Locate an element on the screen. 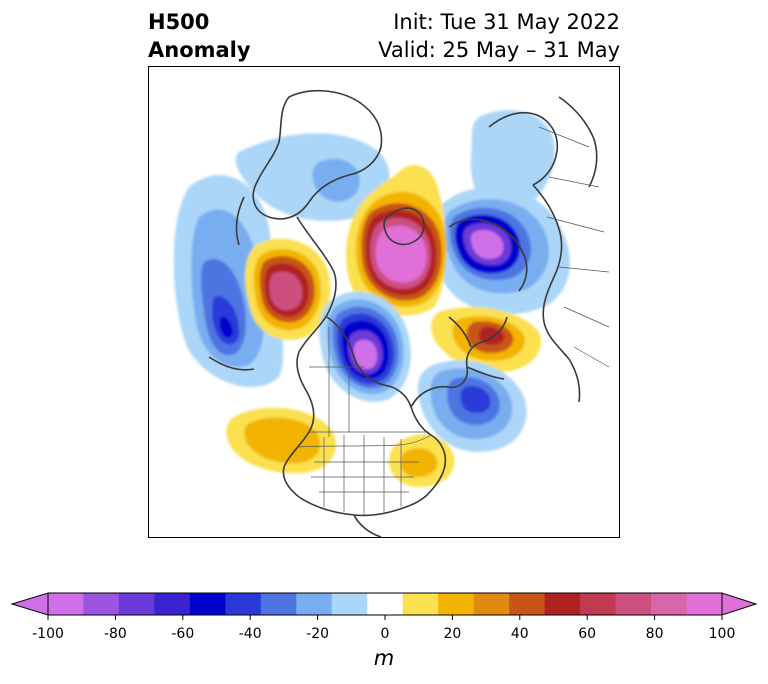 This screenshot has height=684, width=768. anomaly-arctic-ridge-positive is located at coordinates (396, 240).